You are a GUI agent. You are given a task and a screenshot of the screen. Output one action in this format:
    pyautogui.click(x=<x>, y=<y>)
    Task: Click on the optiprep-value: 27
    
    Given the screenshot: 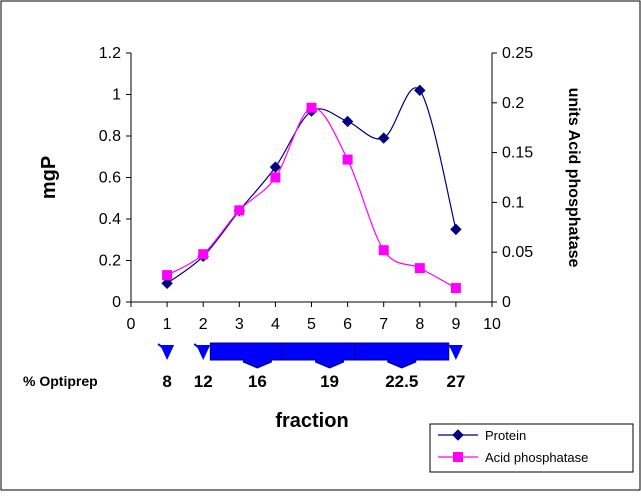 What is the action you would take?
    pyautogui.click(x=455, y=381)
    